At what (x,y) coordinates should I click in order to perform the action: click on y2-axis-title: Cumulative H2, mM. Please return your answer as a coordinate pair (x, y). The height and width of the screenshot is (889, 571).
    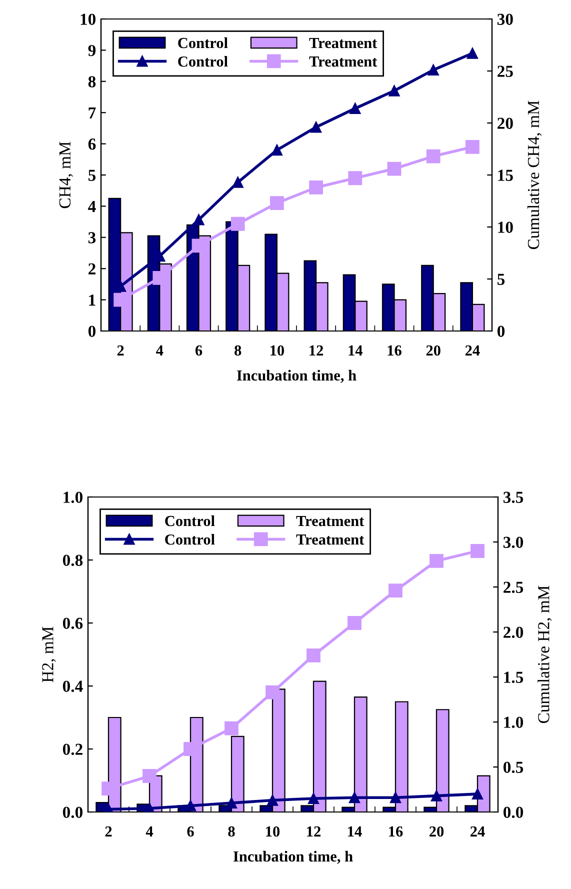
    Looking at the image, I should click on (545, 655).